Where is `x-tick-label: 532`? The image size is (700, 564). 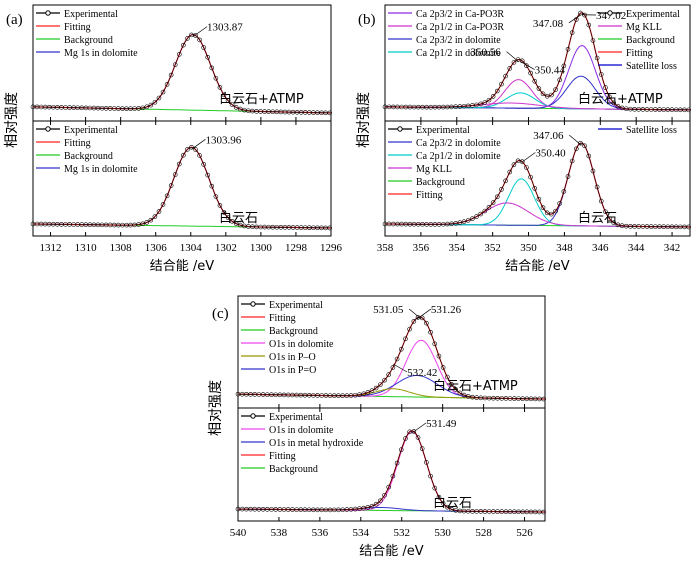
x-tick-label: 532 is located at coordinates (401, 533).